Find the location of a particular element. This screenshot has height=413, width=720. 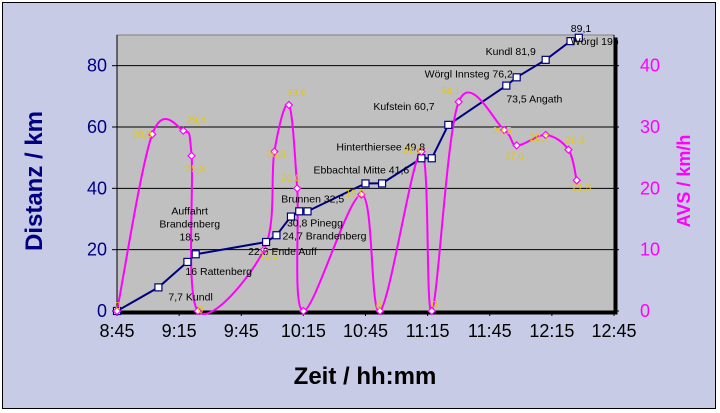

distance-point-label: Hinterthiersee 49,8 is located at coordinates (380, 147).